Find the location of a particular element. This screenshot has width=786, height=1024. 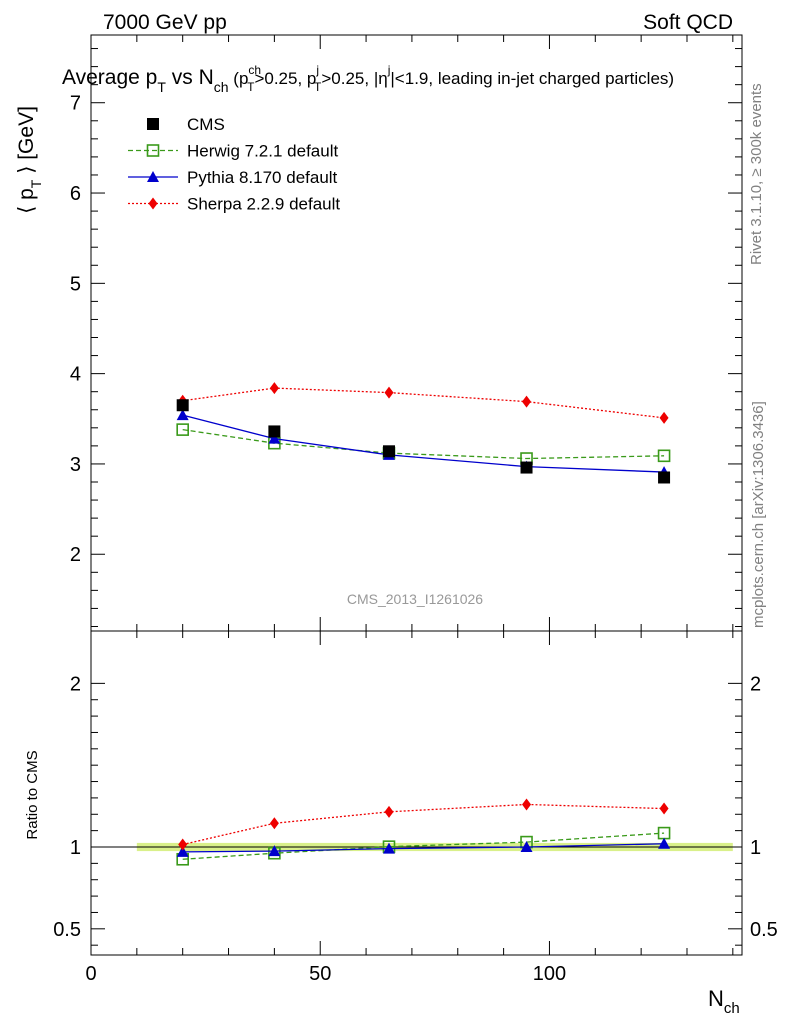

ratio-y-tick-label-right: 1 is located at coordinates (755, 848).